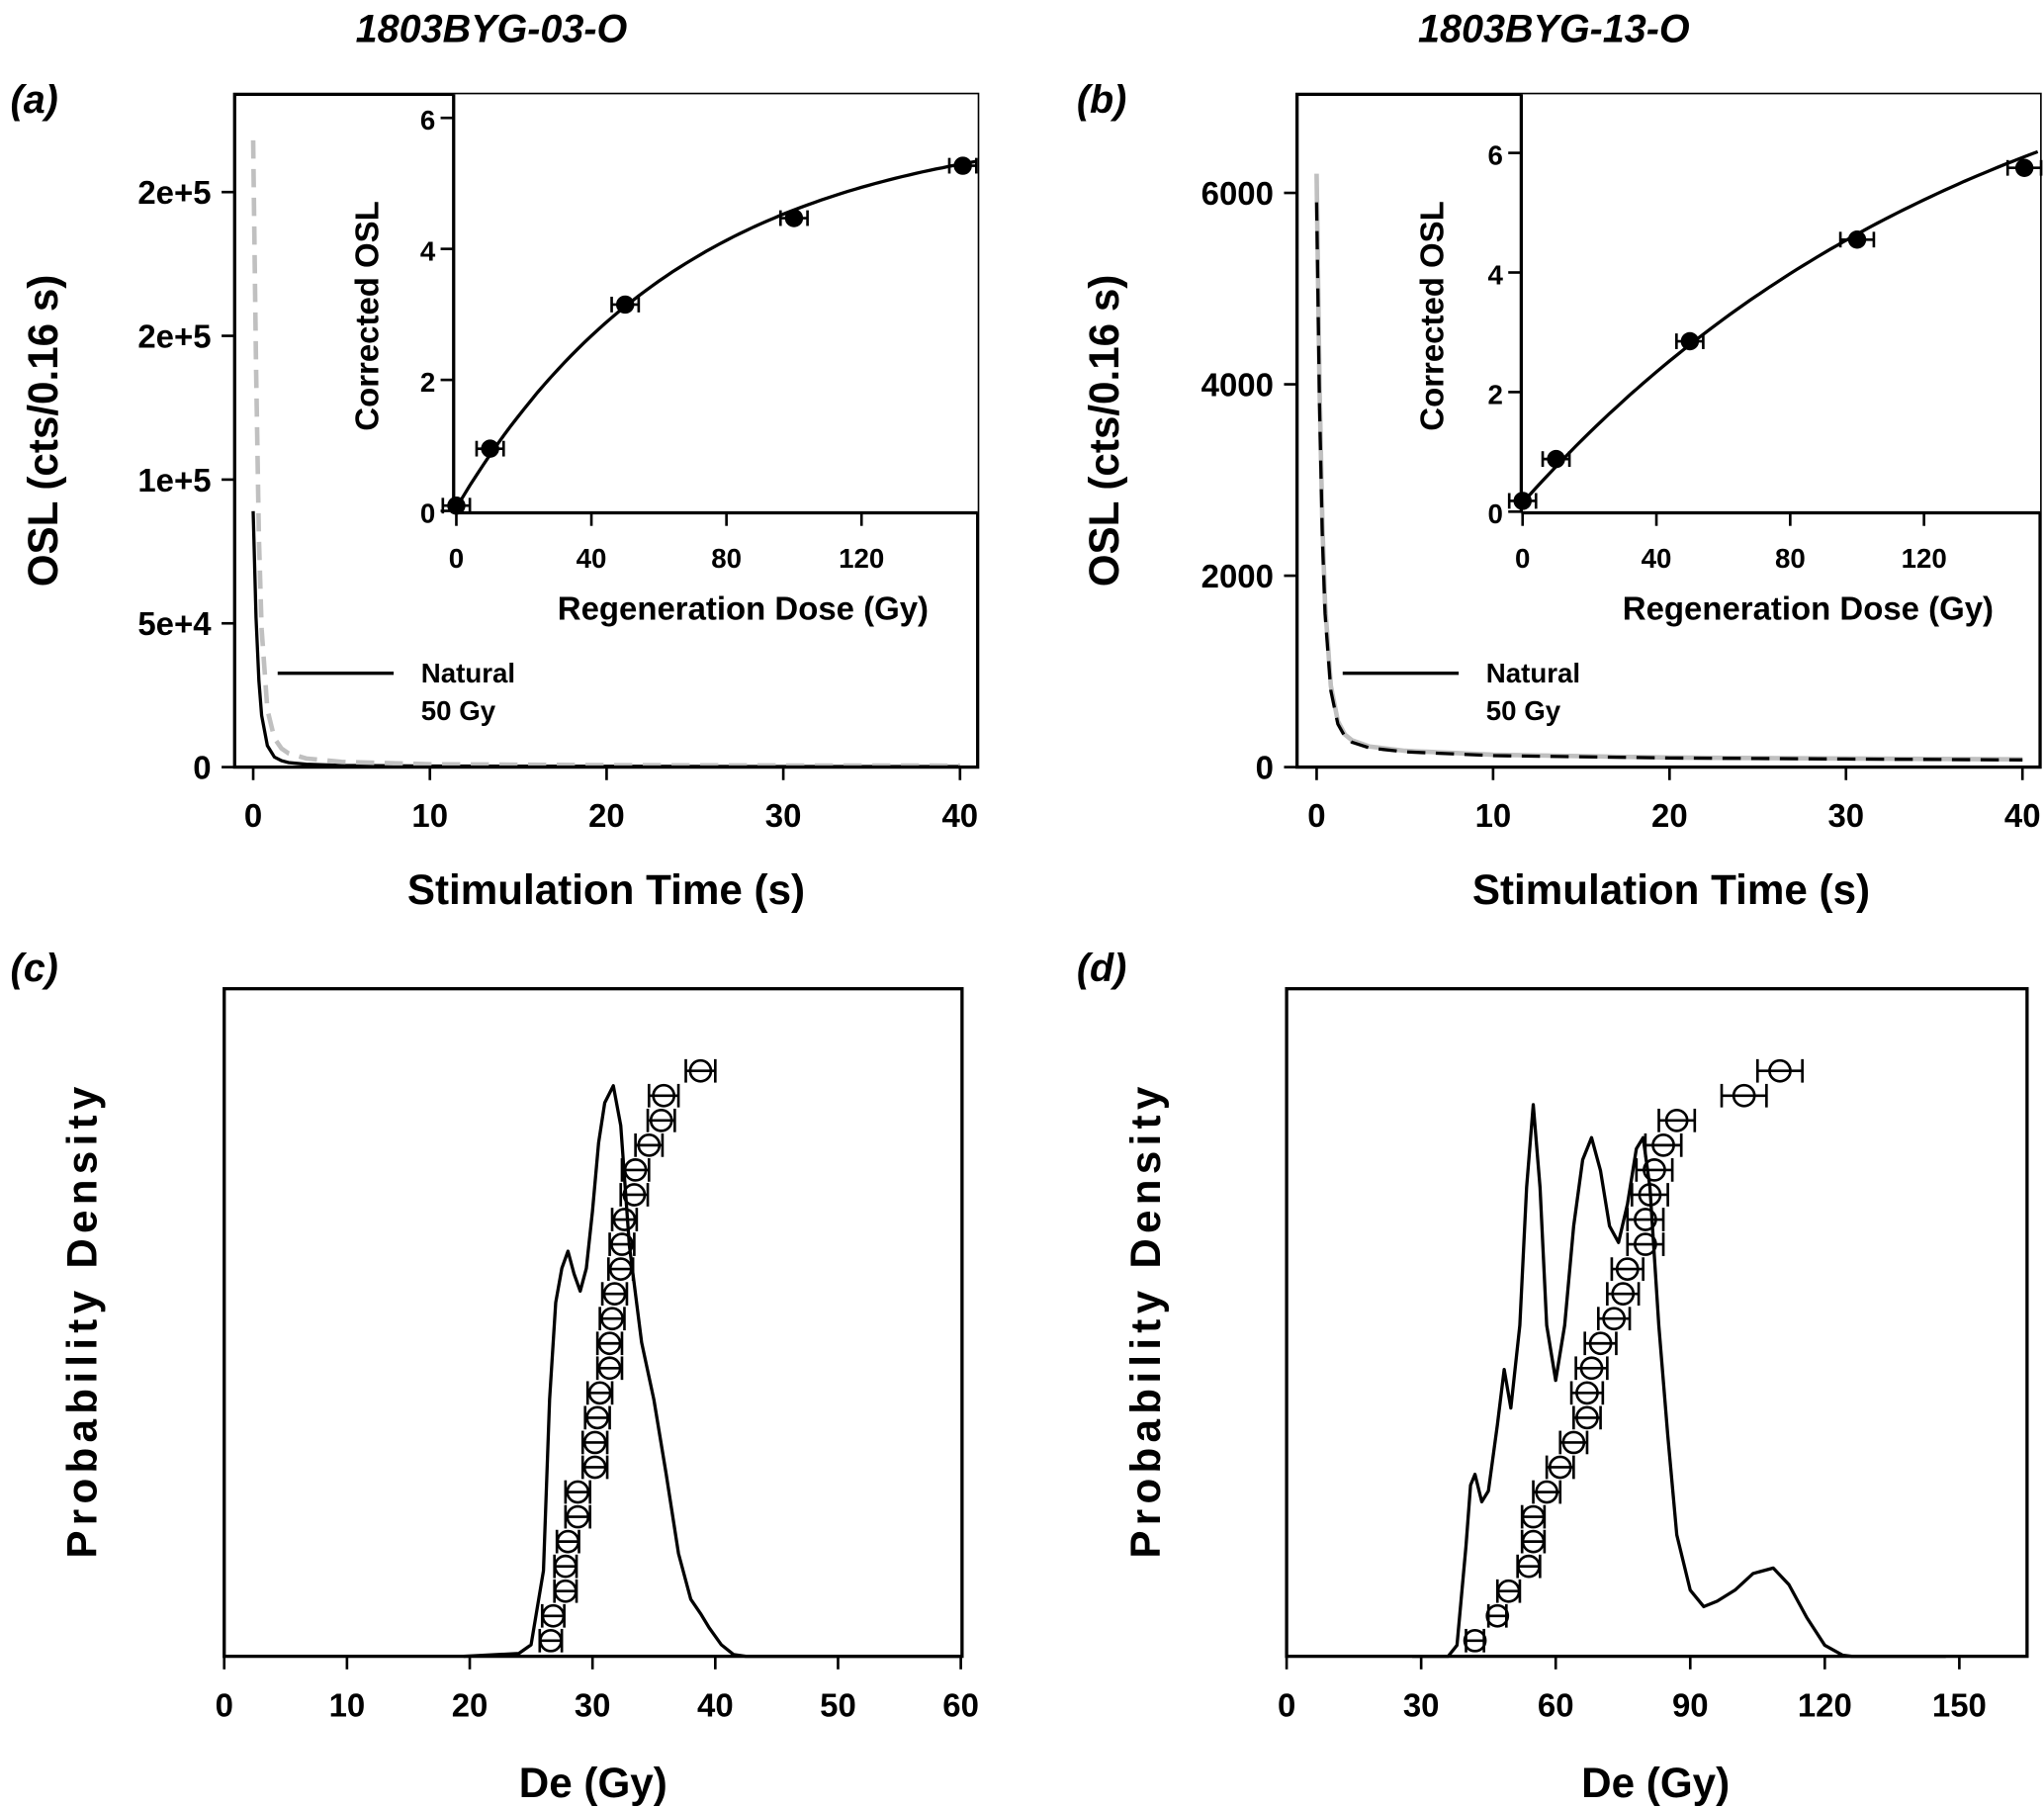 This screenshot has width=2044, height=1808. Describe the element at coordinates (347, 1705) in the screenshot. I see `x-tick-label-c: 10` at that location.